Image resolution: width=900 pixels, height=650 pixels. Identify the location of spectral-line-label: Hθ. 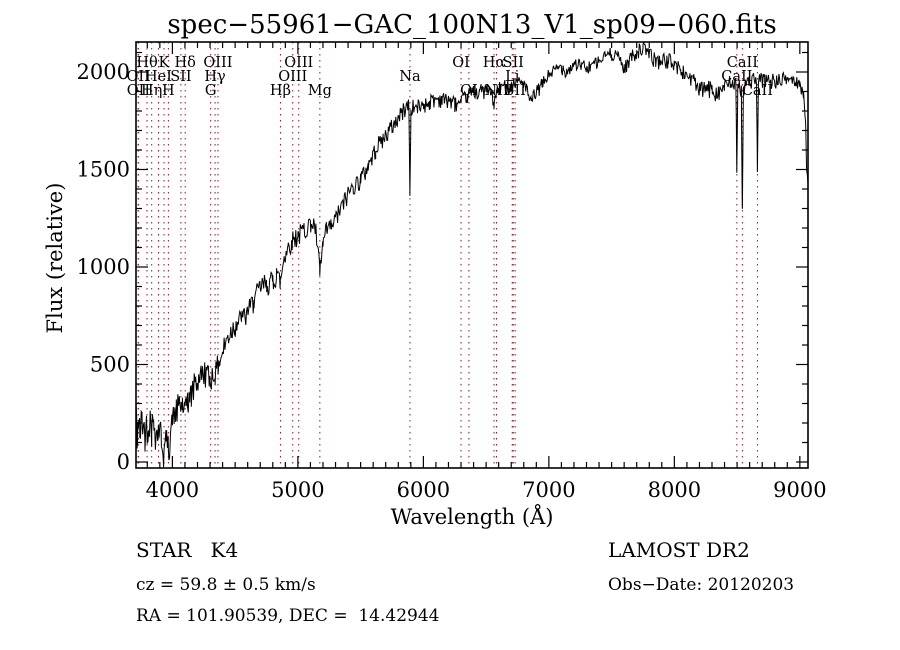
(146, 63).